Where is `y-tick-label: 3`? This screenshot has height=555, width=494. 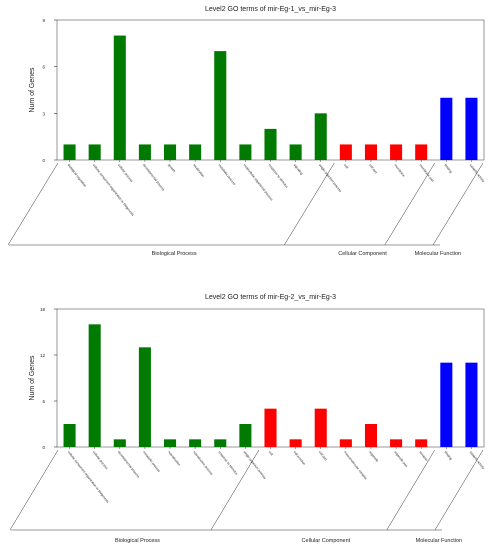
y-tick-label: 3 is located at coordinates (43, 113).